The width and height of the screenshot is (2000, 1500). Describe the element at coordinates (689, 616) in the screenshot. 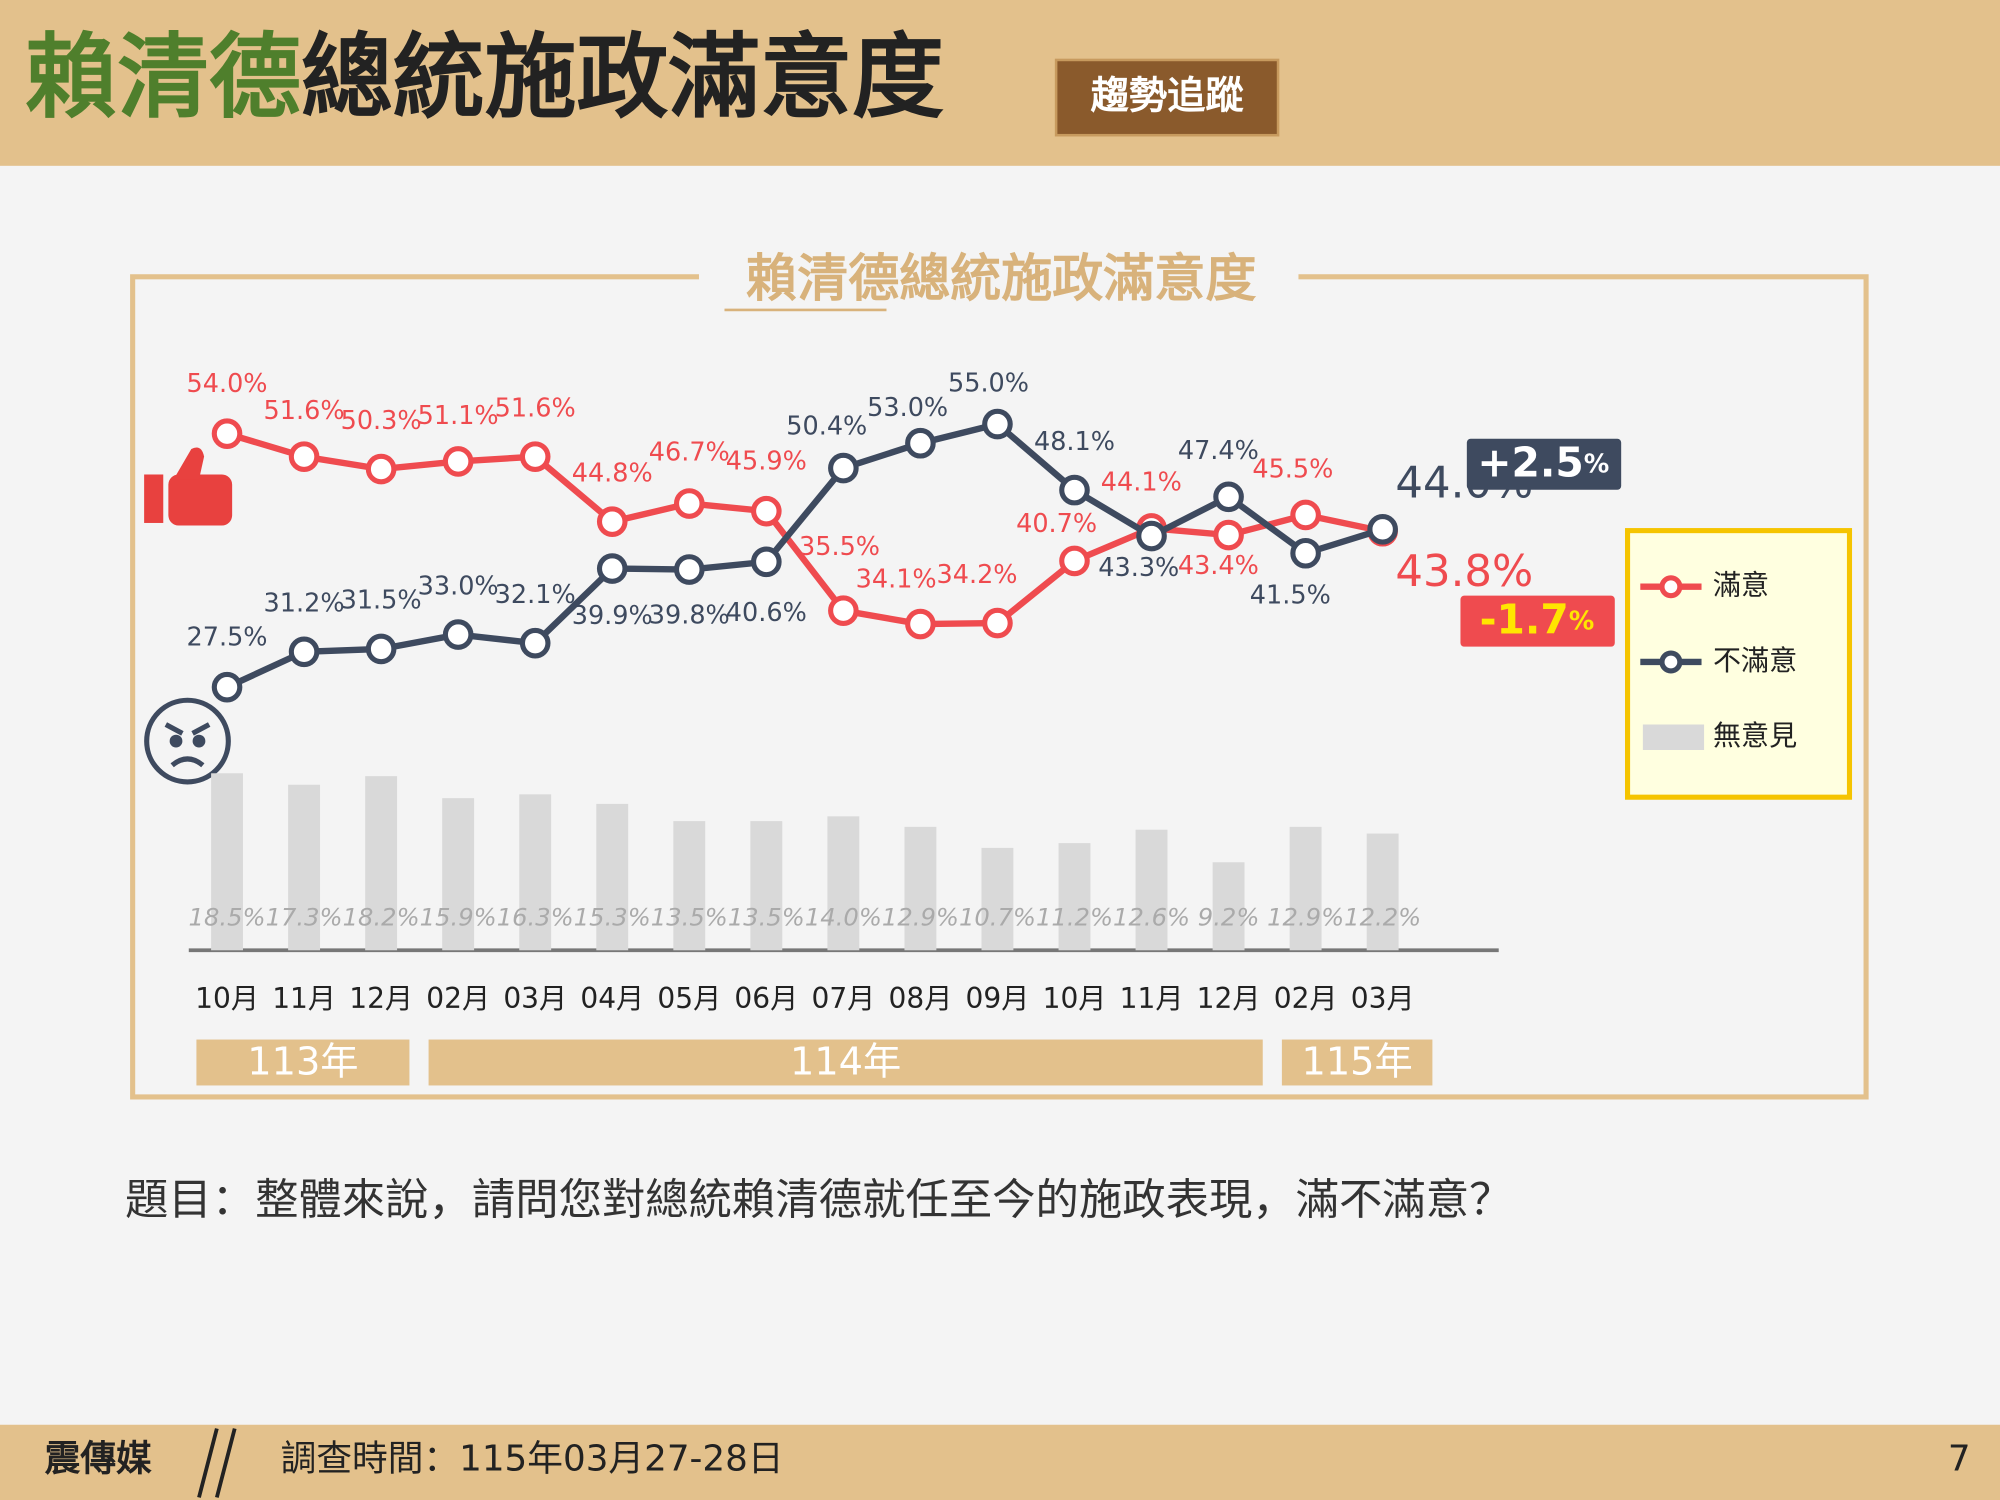

I see `value-label: 39.8%` at that location.